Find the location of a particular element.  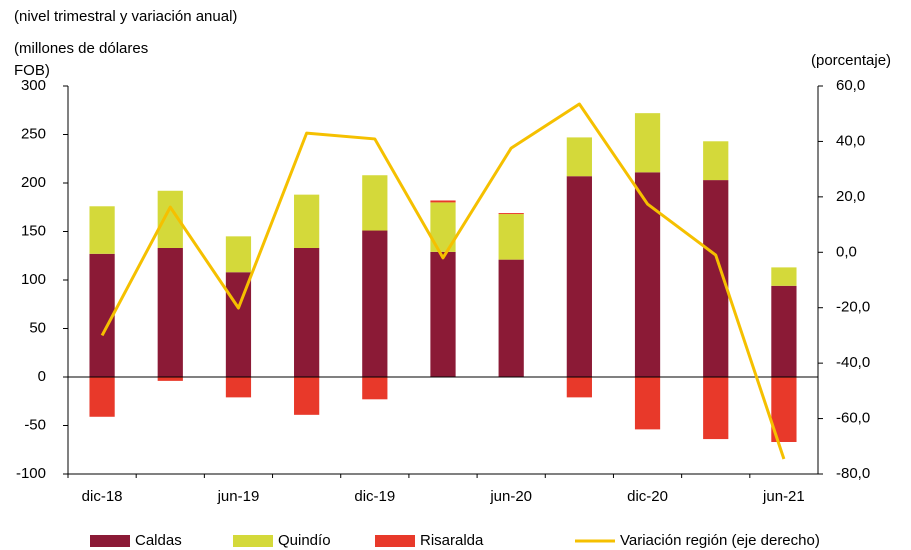

y2-tick-label: 60,0 is located at coordinates (850, 85).